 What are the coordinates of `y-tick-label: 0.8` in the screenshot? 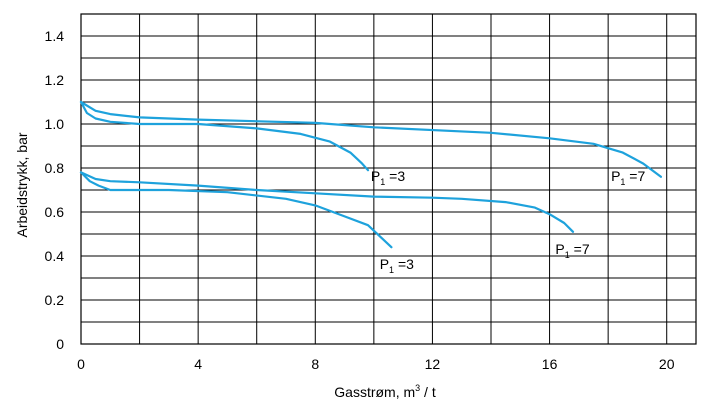 It's located at (55, 168).